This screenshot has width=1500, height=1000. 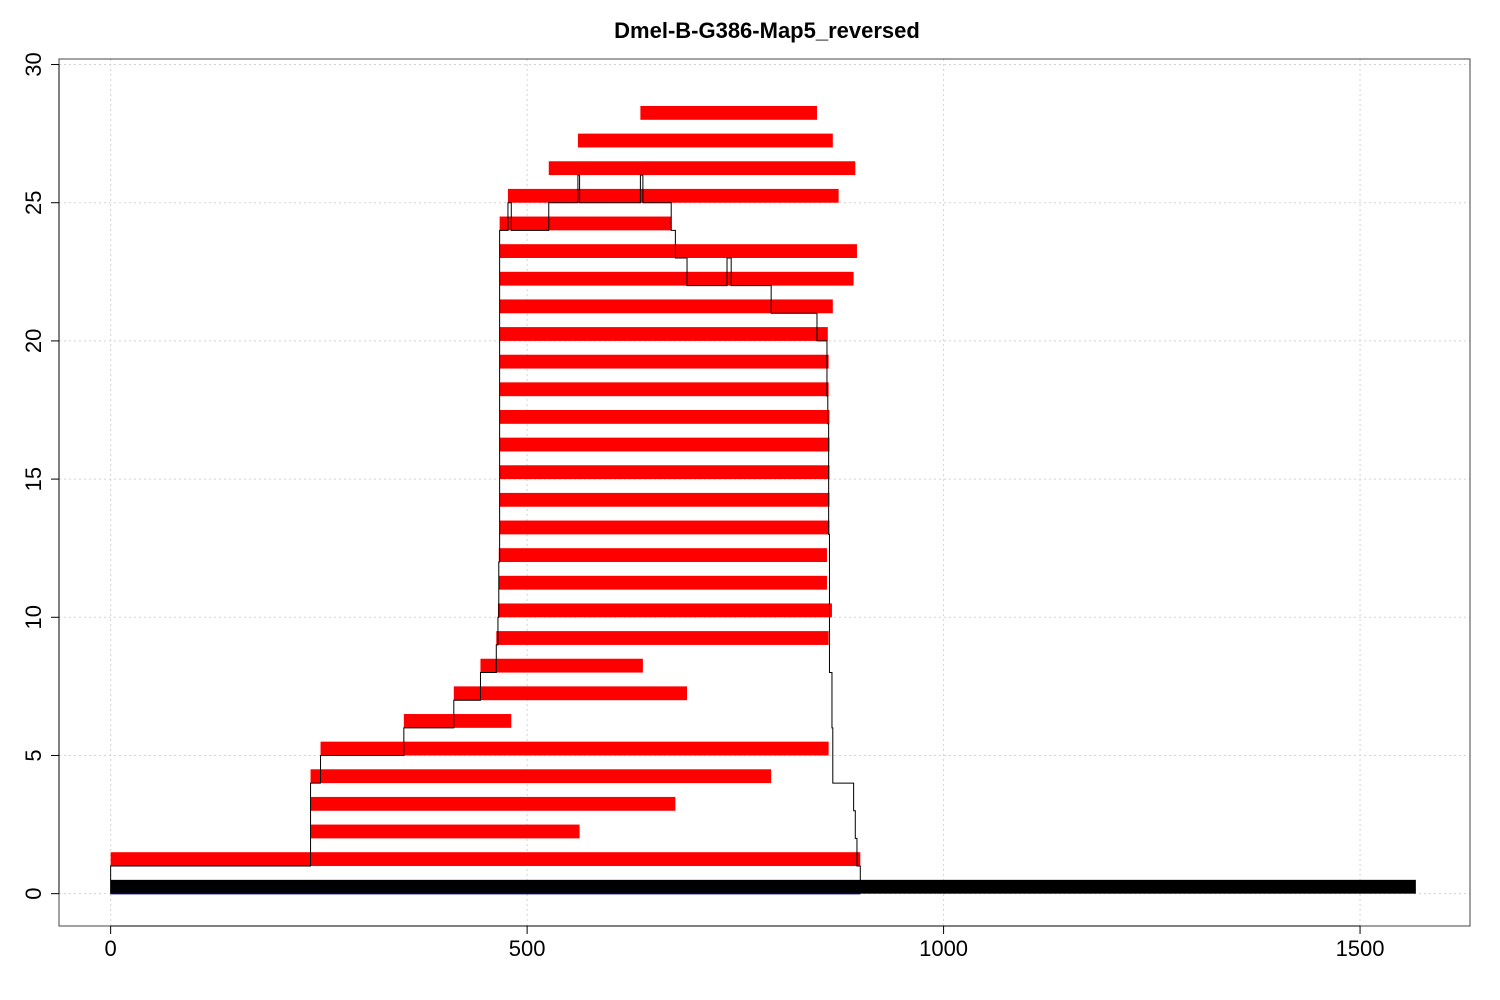 What do you see at coordinates (1360, 948) in the screenshot?
I see `x-tick-label: 1500` at bounding box center [1360, 948].